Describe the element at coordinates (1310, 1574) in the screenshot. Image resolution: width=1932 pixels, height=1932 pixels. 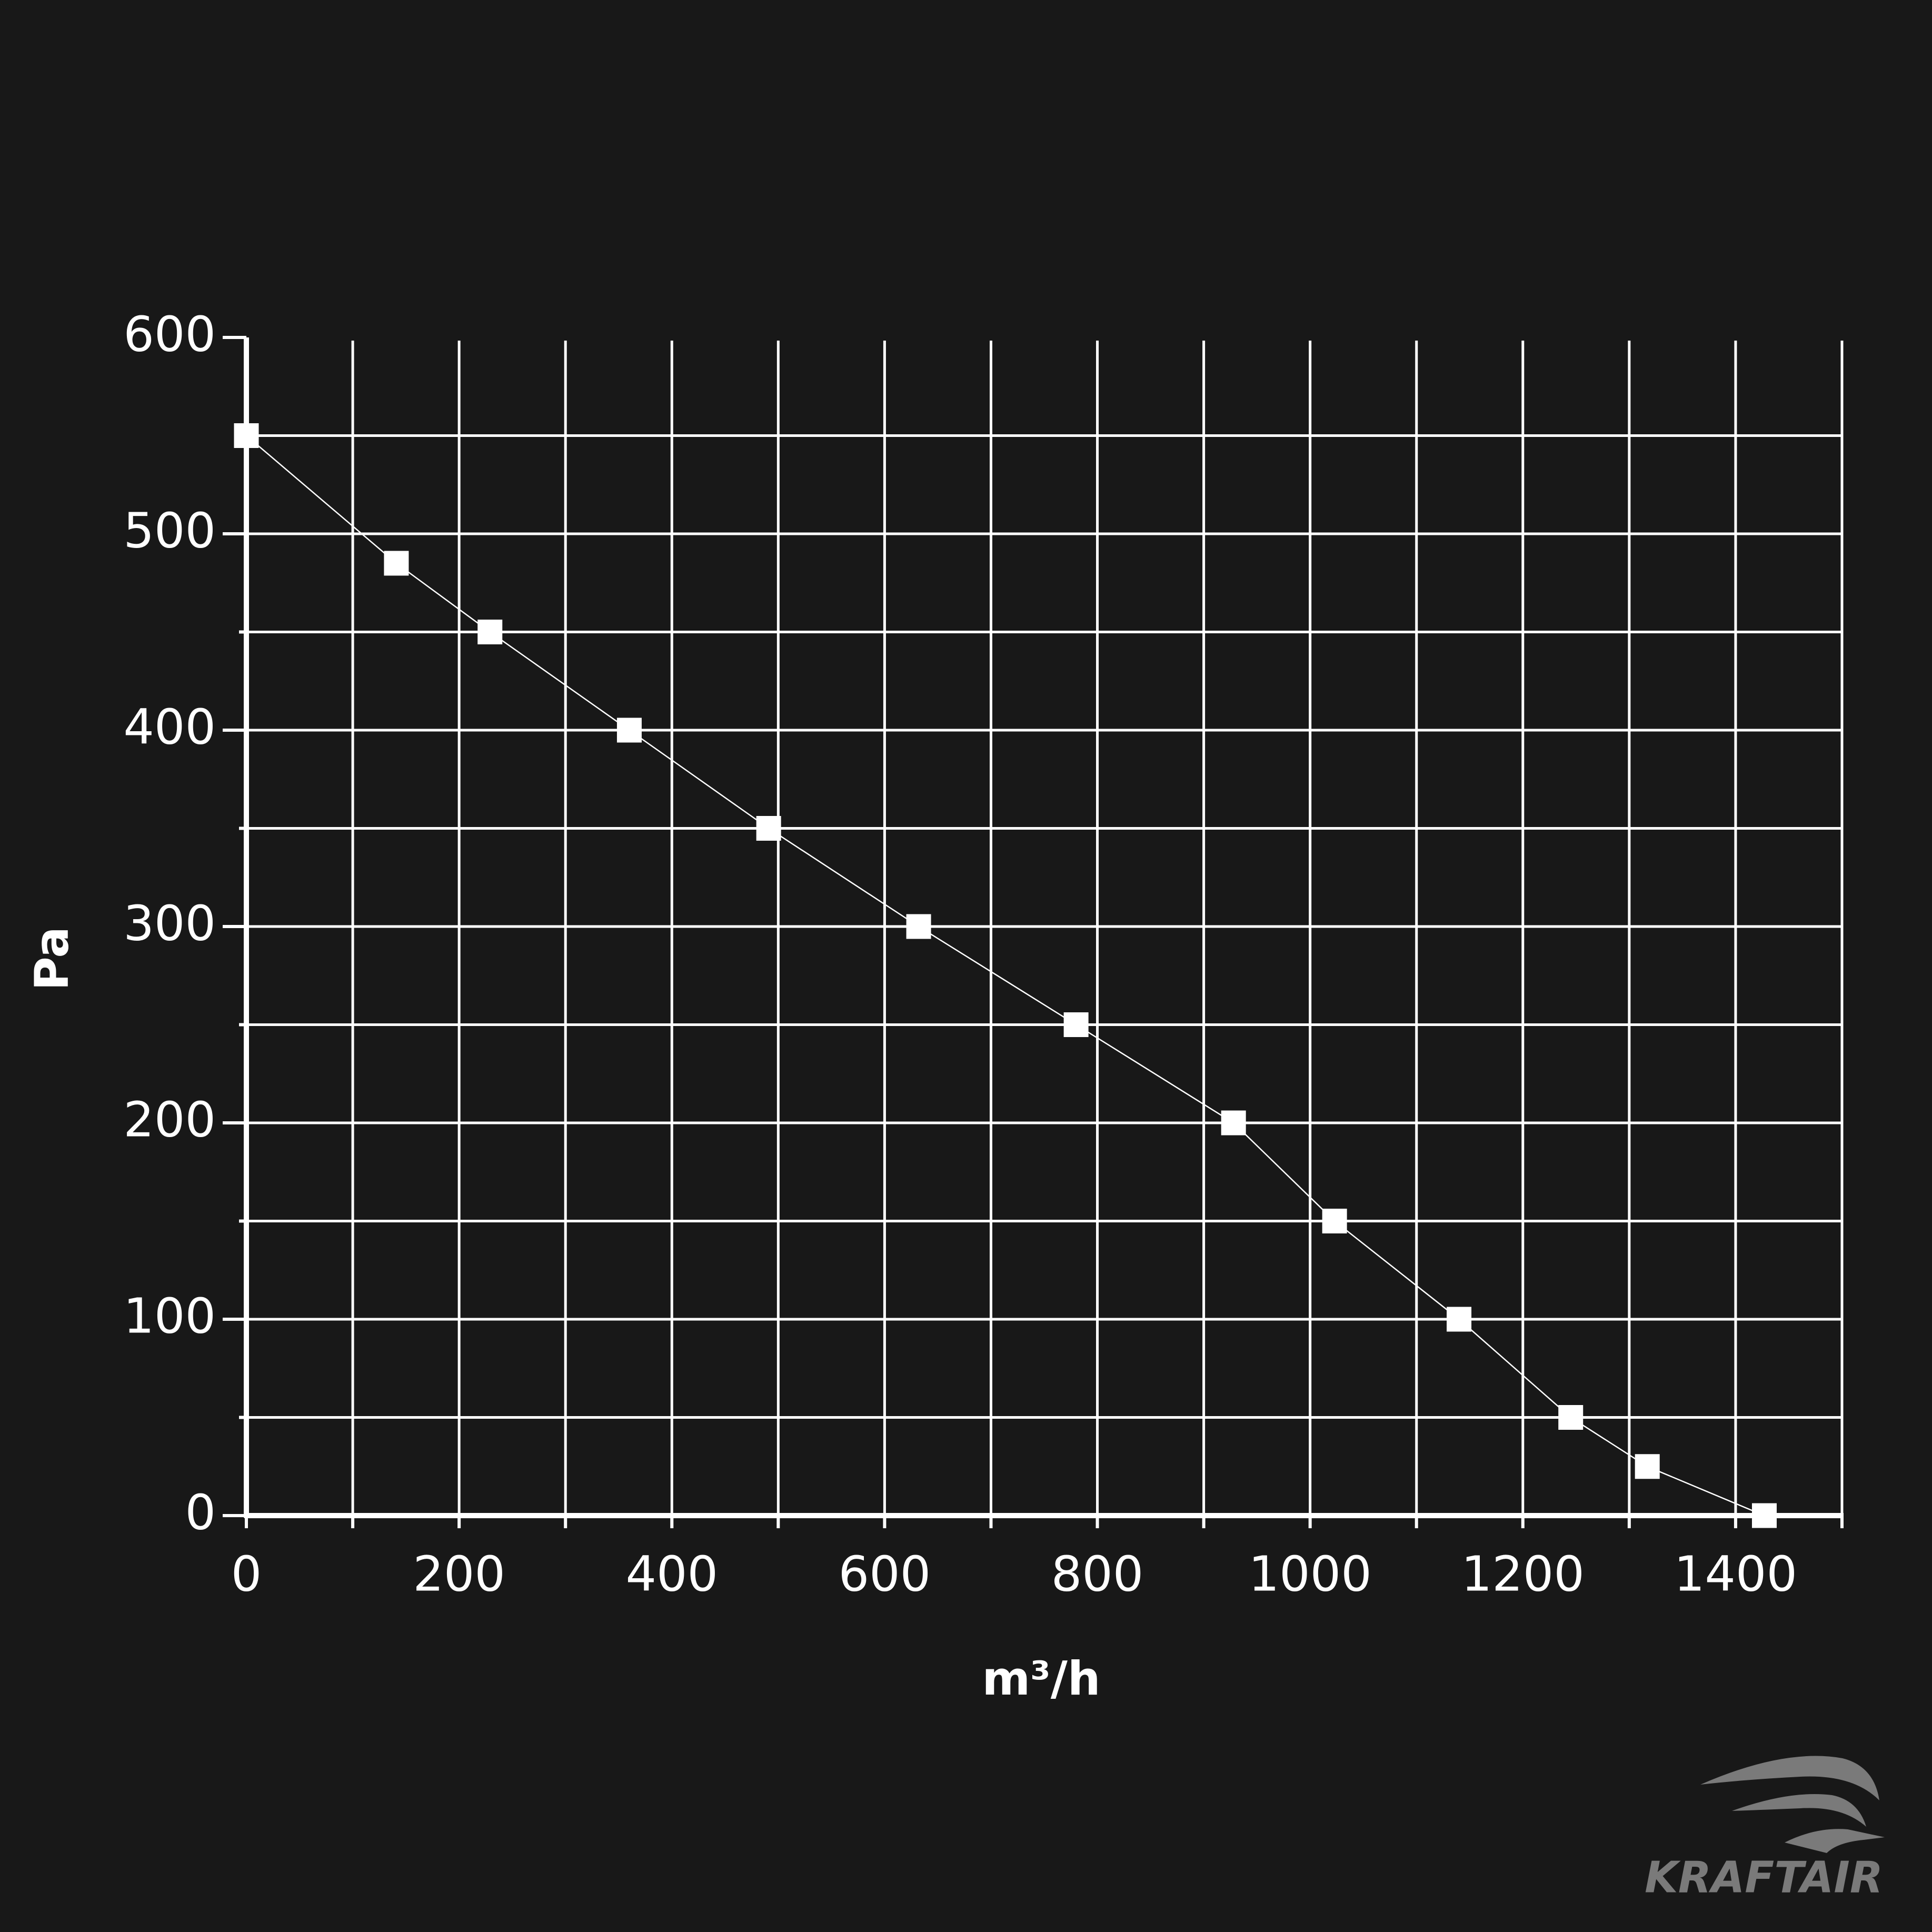
I see `x-tick-label: 1000` at that location.